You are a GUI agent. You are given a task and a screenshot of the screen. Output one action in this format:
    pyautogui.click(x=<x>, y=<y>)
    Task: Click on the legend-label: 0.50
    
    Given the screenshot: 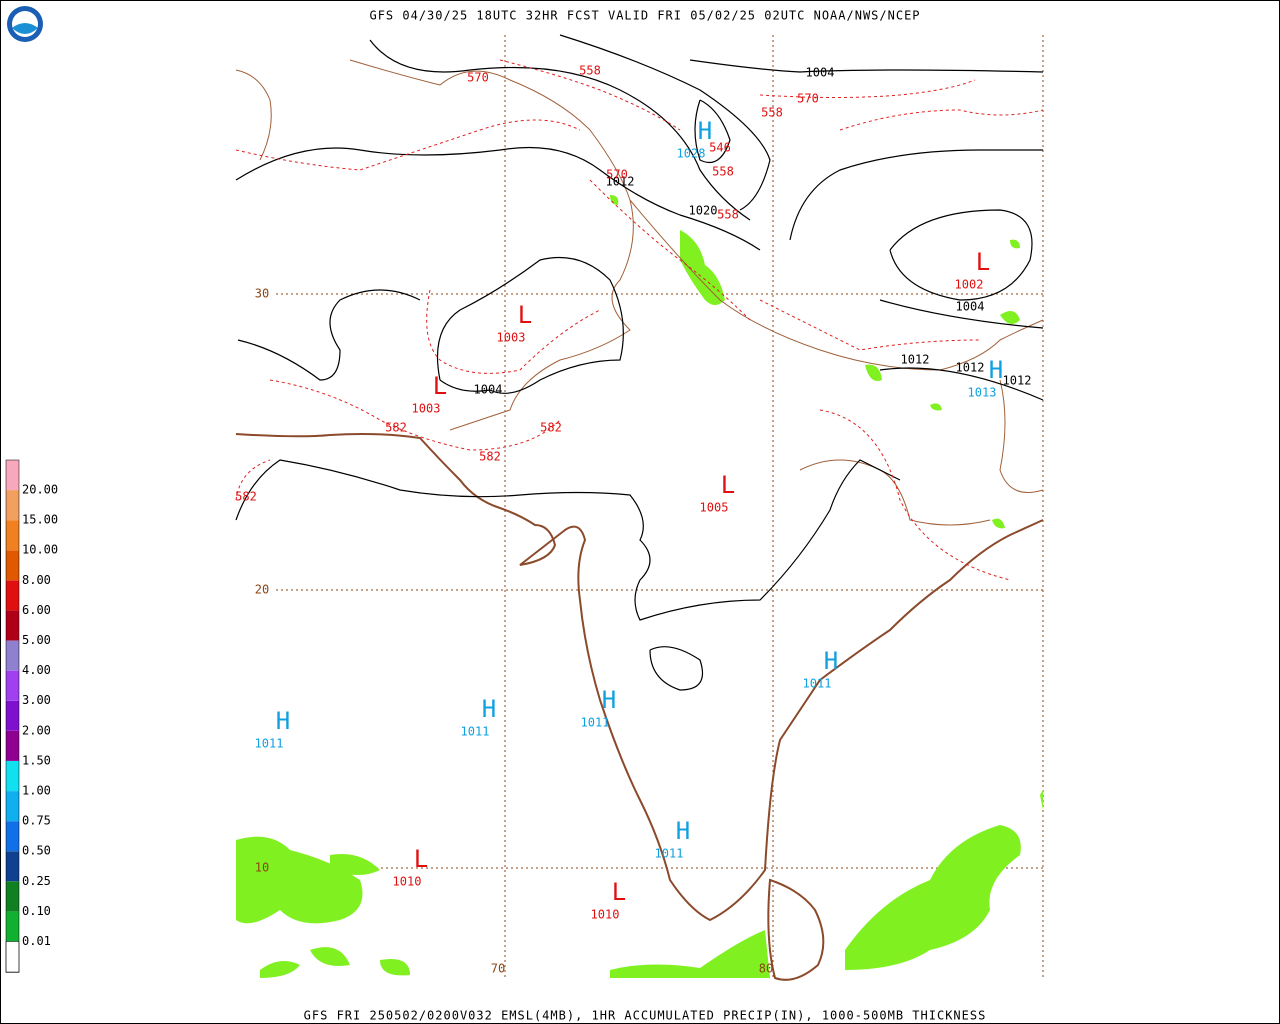 What is the action you would take?
    pyautogui.click(x=36, y=851)
    